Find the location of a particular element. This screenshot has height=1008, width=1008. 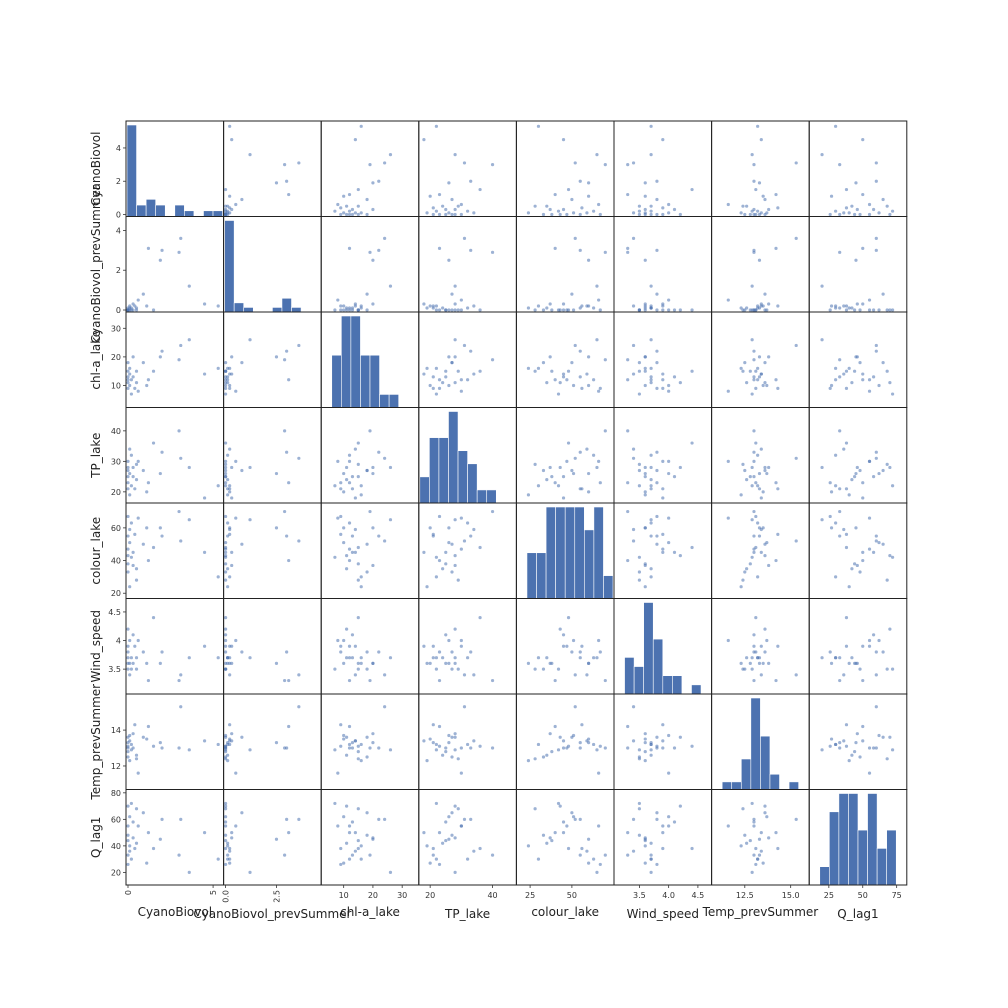

xtick-label-temp-prevsummer: 12.5 is located at coordinates (745, 895).